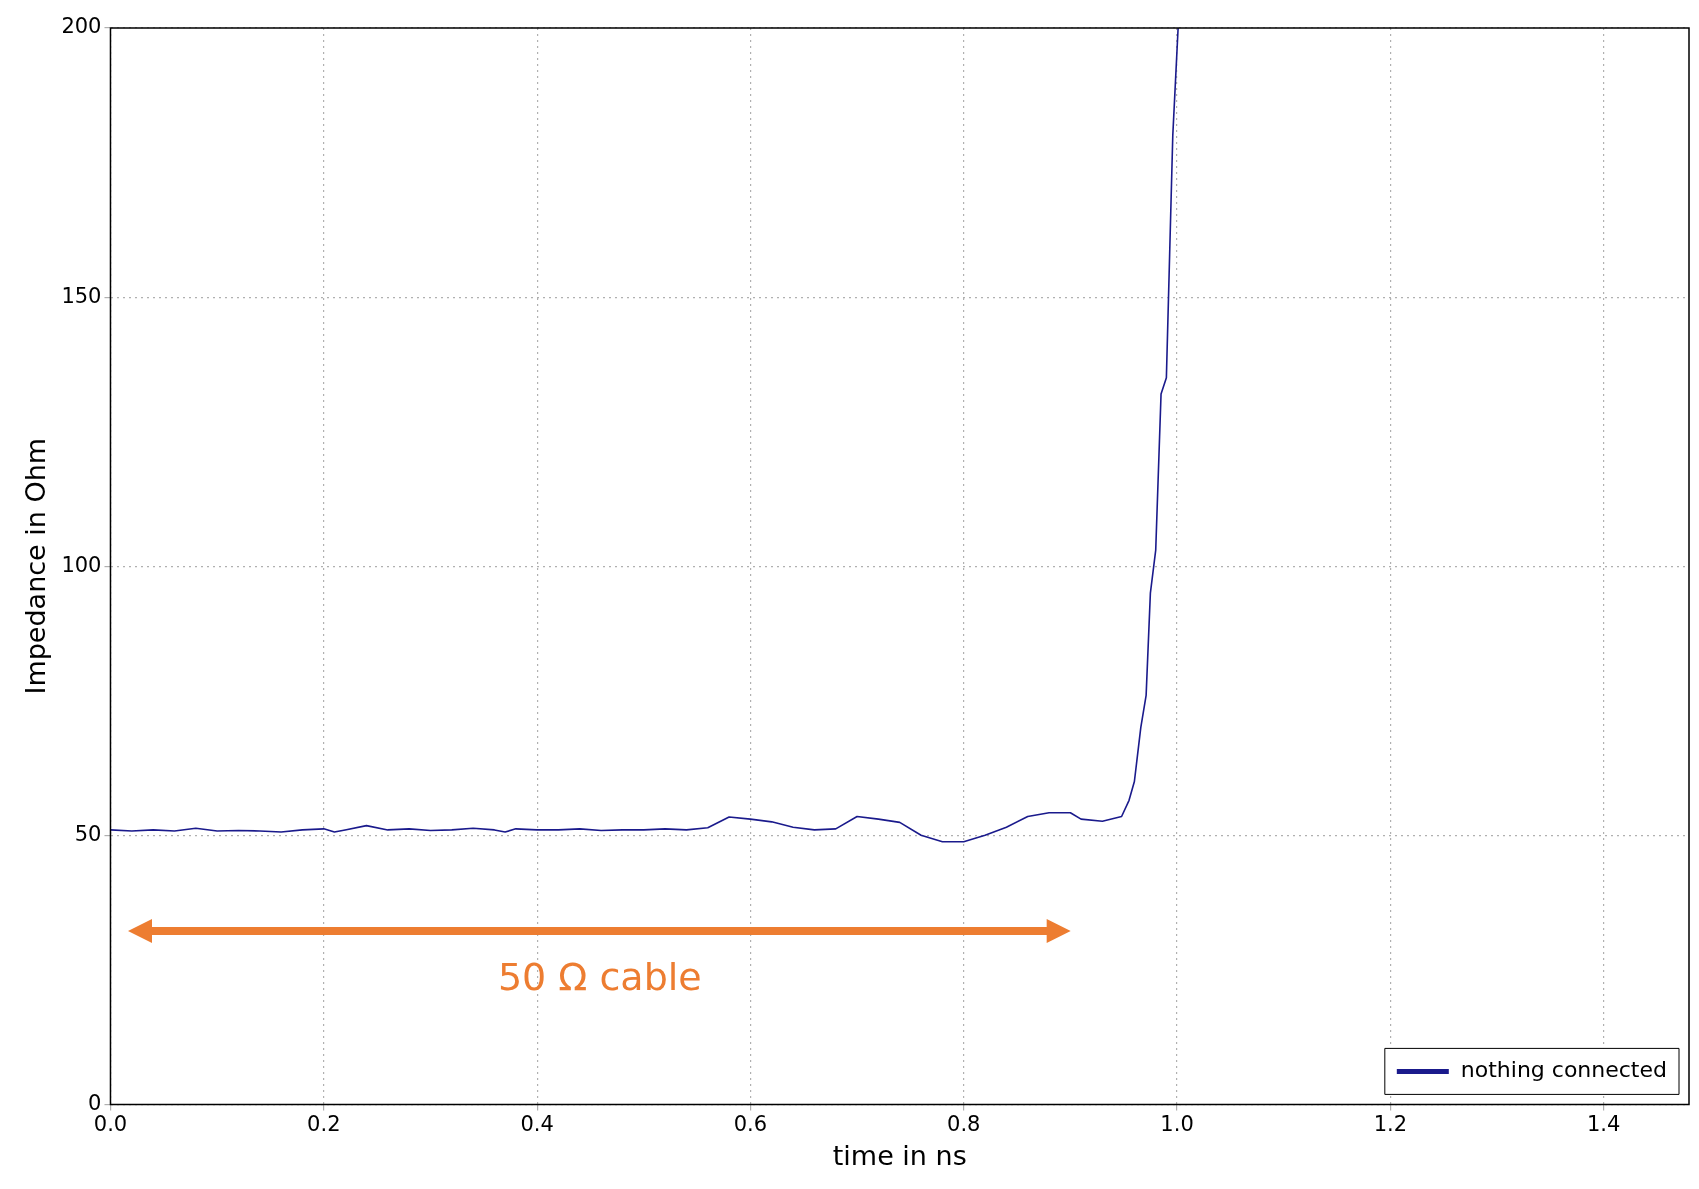  Describe the element at coordinates (81, 295) in the screenshot. I see `y-tick-label: 150` at that location.